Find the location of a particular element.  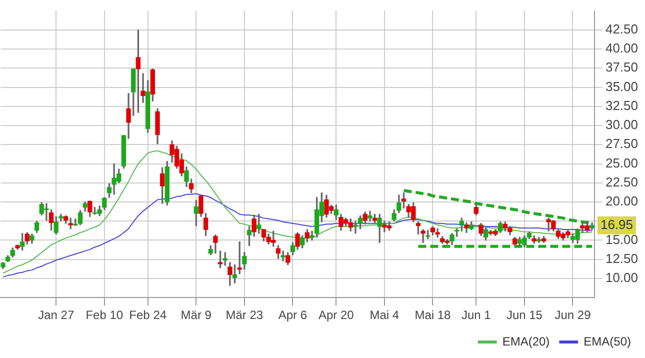

y-tick-label: 10.00 is located at coordinates (621, 278).